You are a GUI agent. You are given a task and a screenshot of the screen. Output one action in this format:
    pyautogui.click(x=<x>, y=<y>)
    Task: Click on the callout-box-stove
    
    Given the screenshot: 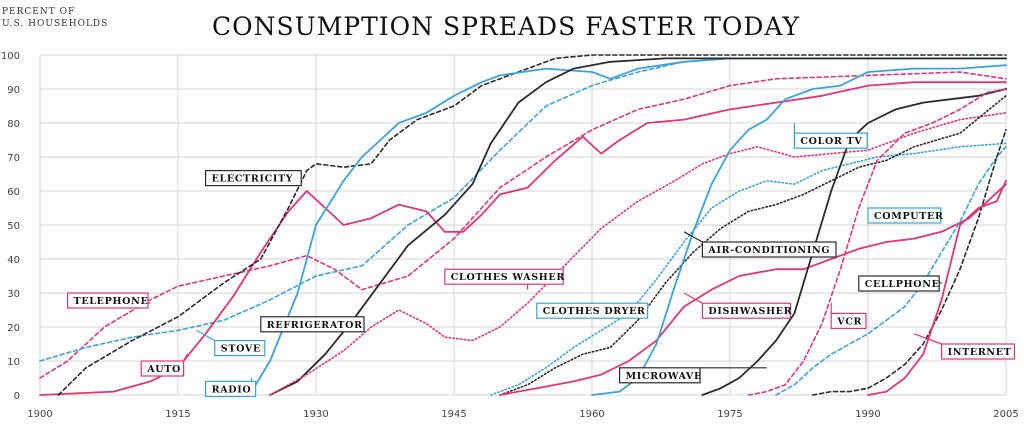 What is the action you would take?
    pyautogui.click(x=240, y=348)
    